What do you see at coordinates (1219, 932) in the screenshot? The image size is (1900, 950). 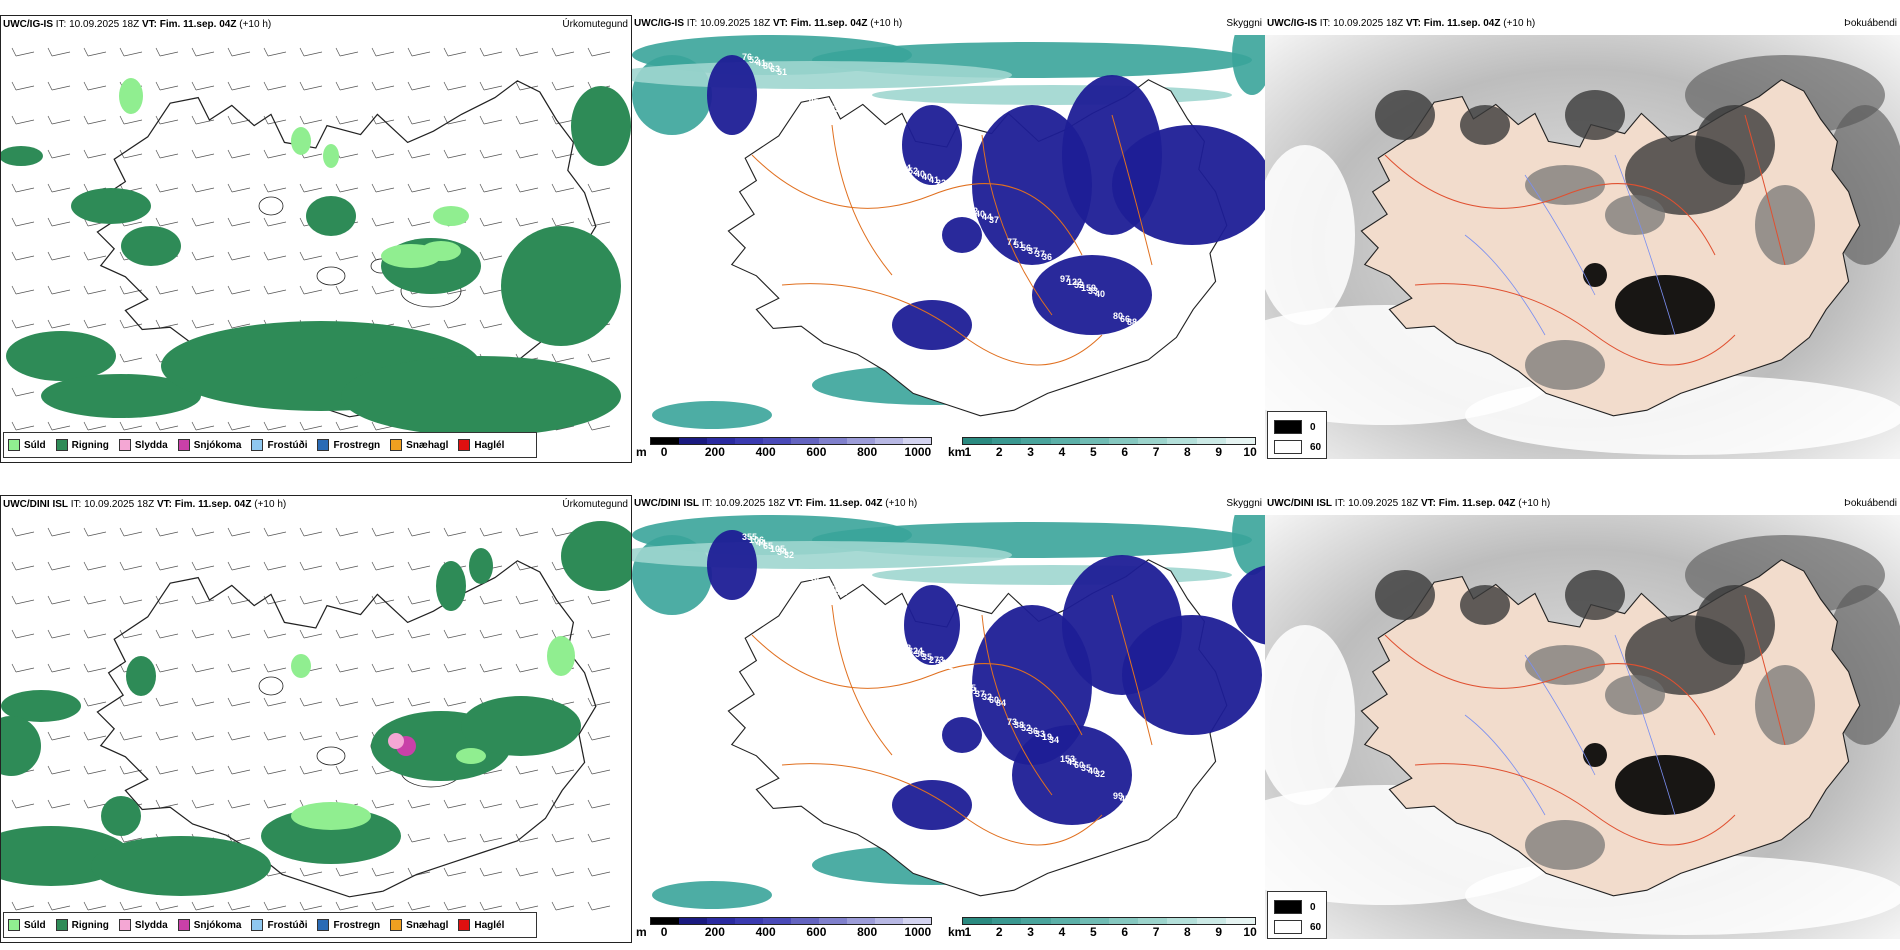 I see `colorbar-tick: 9` at bounding box center [1219, 932].